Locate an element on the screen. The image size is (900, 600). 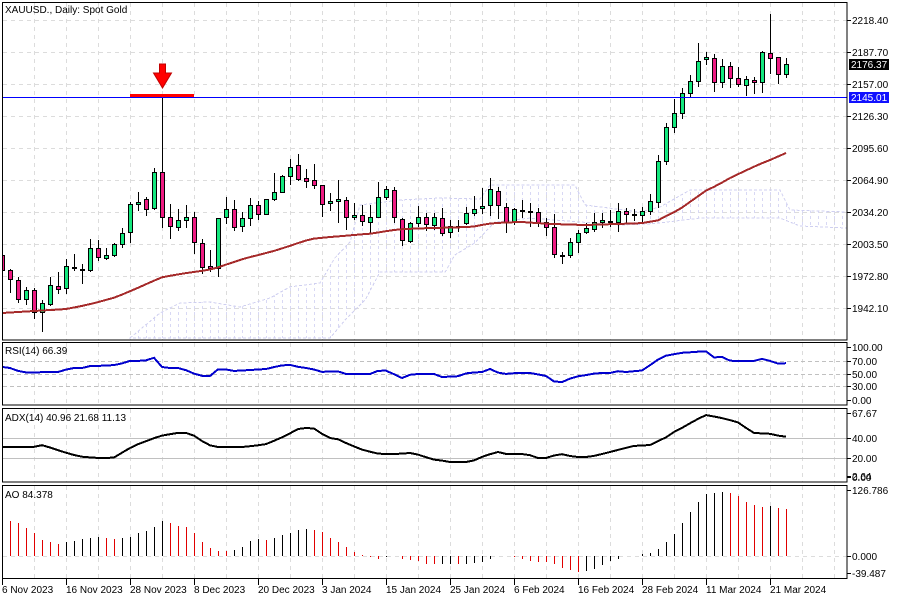
chart-objects is located at coordinates (425, 80).